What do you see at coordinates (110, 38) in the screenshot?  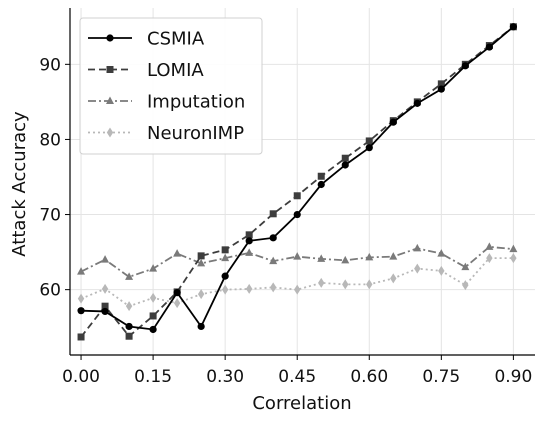 I see `legend-marker-csmia` at bounding box center [110, 38].